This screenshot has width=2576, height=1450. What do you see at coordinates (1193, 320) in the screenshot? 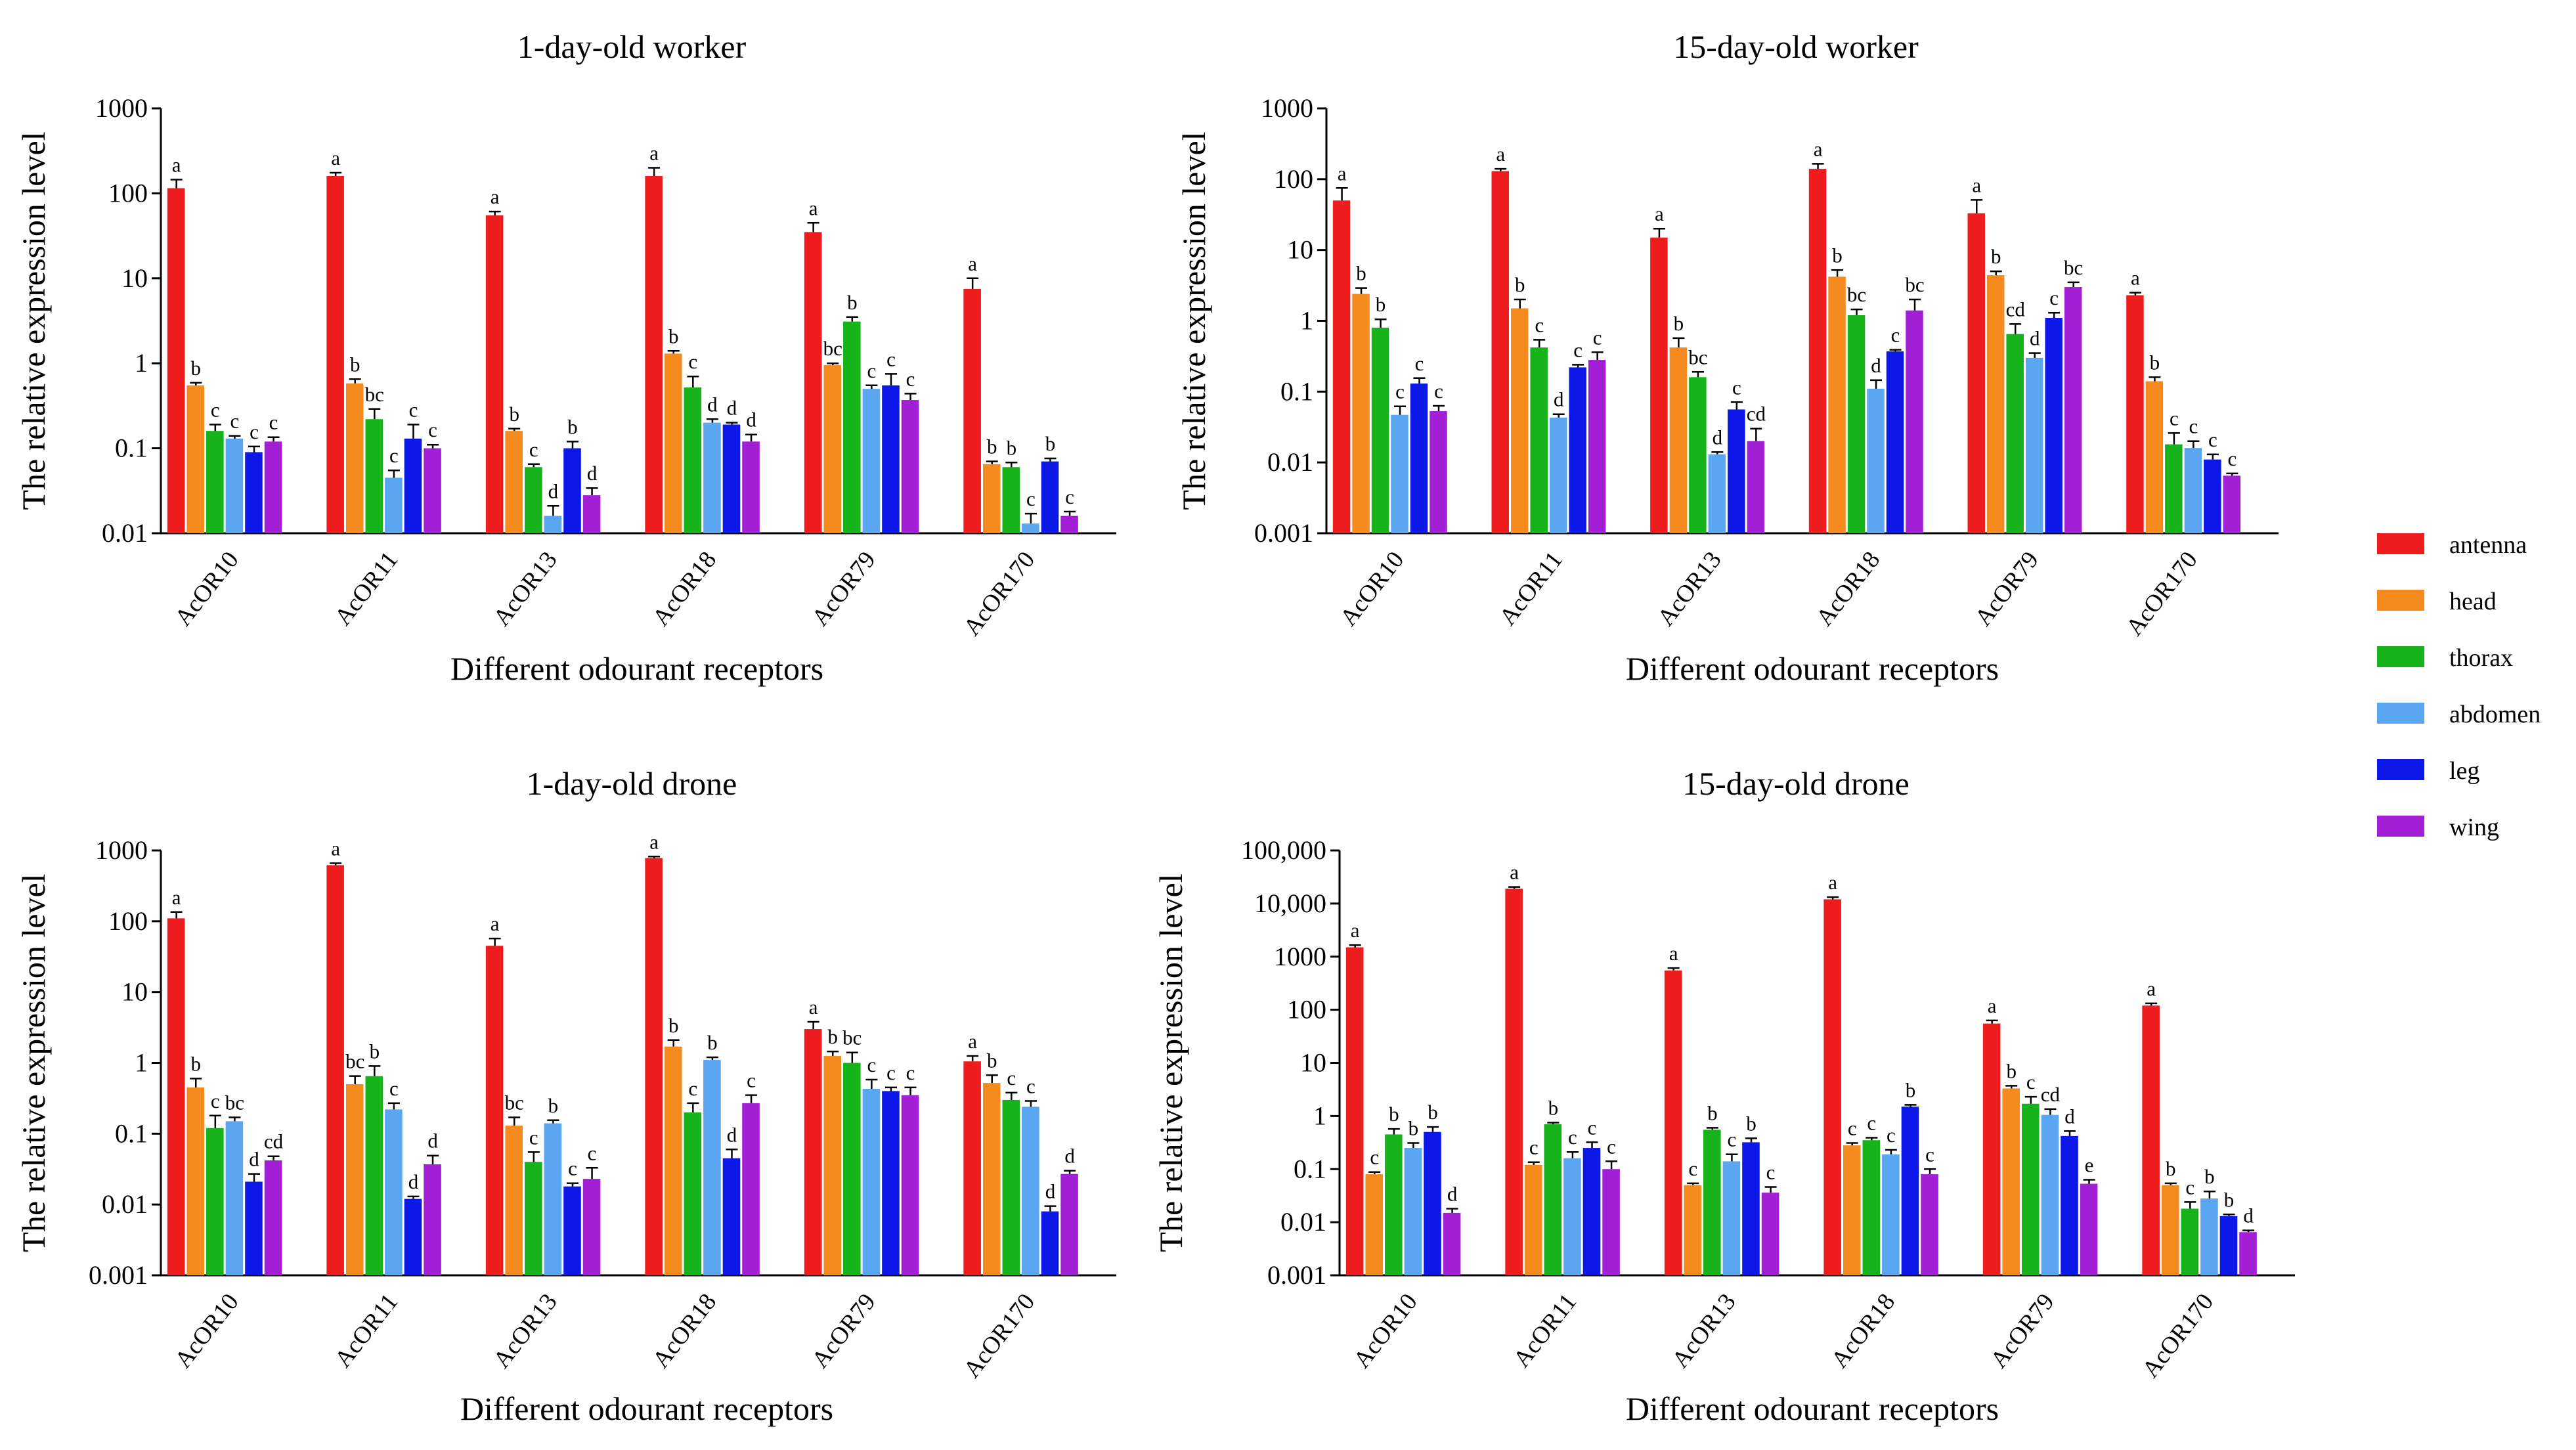
I see `y-axis-label: The relative expression level` at bounding box center [1193, 320].